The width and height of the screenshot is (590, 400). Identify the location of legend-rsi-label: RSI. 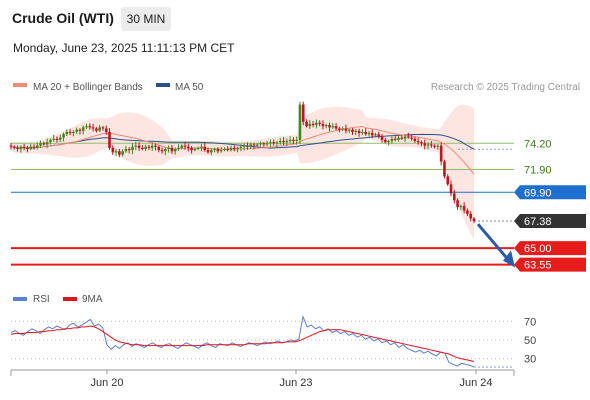
(41, 299).